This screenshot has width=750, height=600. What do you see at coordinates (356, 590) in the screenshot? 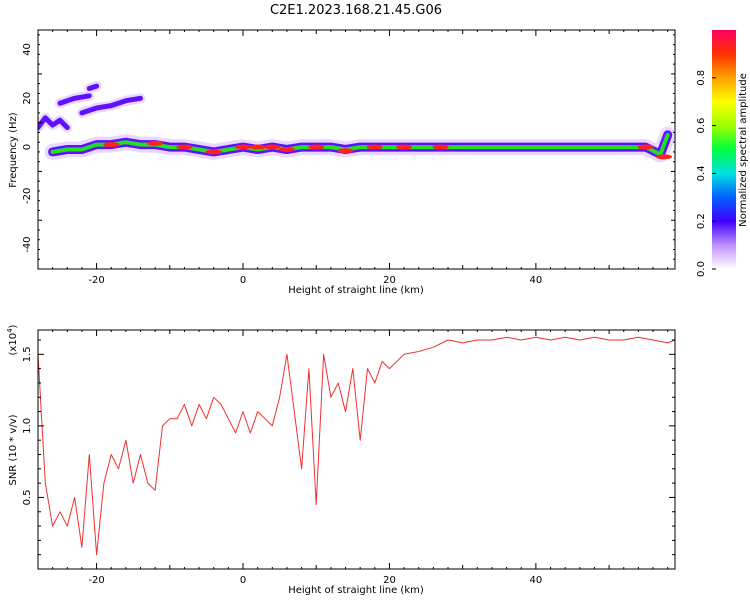
I see `snr-x-axis-label: Height of straight line (km)` at bounding box center [356, 590].